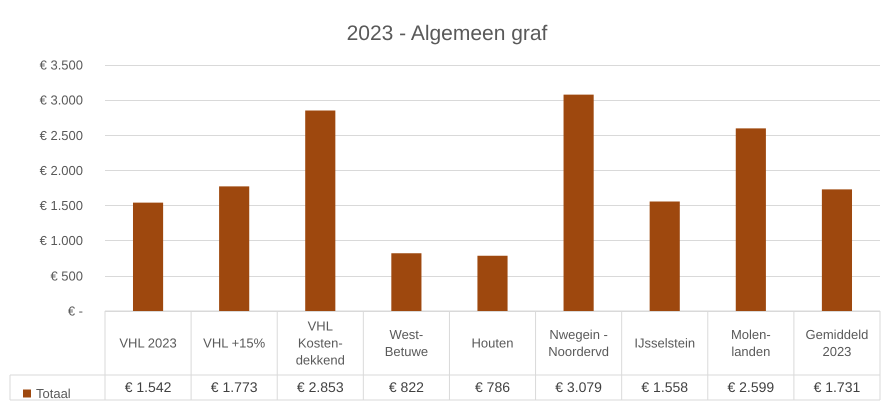 The width and height of the screenshot is (894, 418). I want to click on data-label: € 3.079, so click(578, 387).